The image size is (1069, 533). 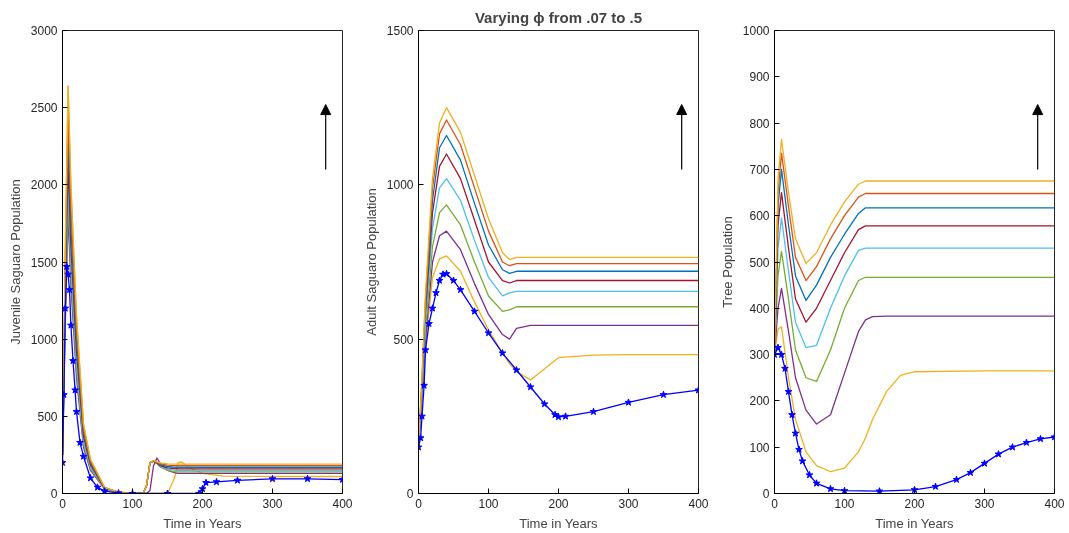 What do you see at coordinates (759, 355) in the screenshot?
I see `y-tick-label: 300` at bounding box center [759, 355].